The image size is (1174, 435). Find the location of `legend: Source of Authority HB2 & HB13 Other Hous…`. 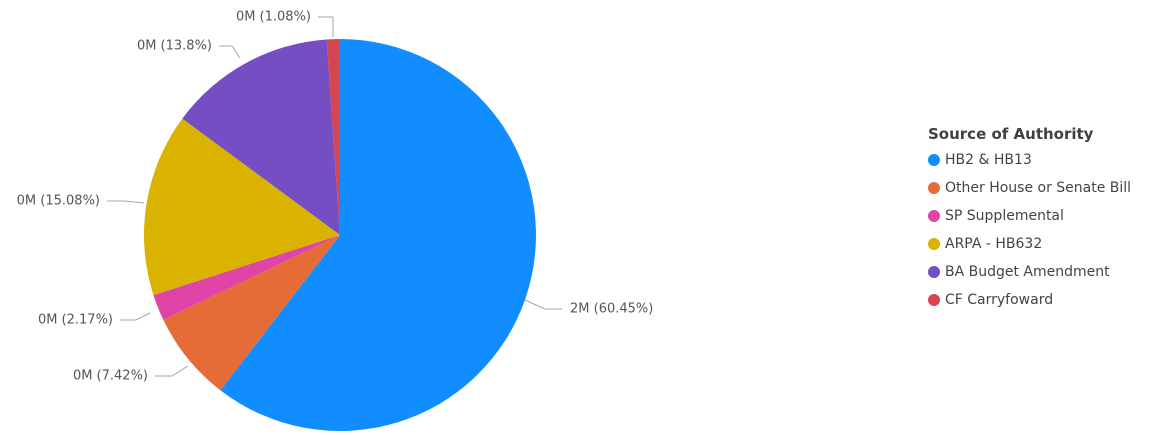

legend: Source of Authority HB2 & HB13 Other Hous… is located at coordinates (1029, 219).